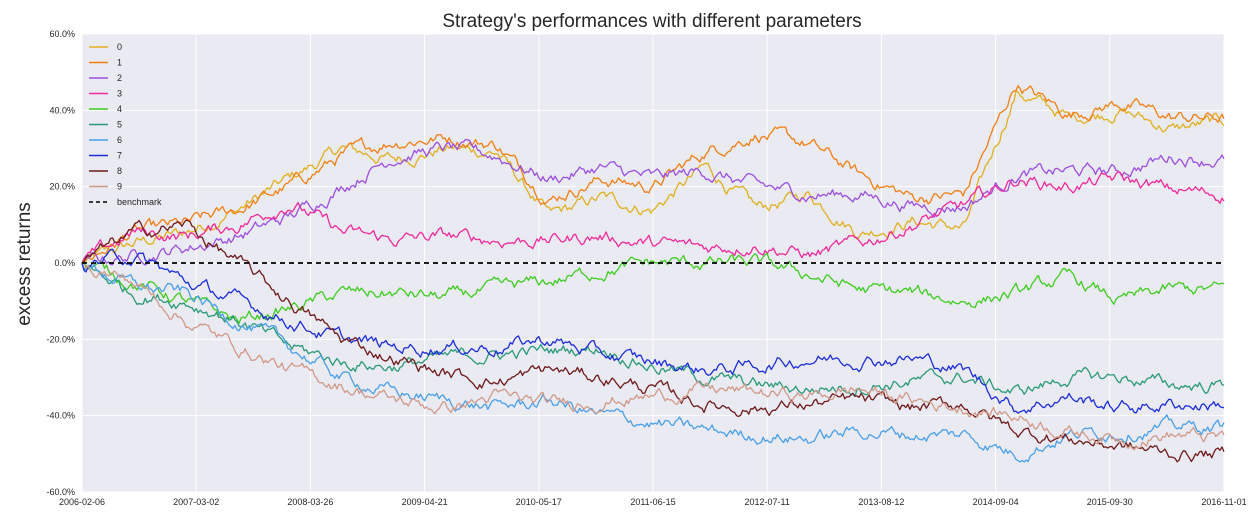 This screenshot has width=1254, height=519. I want to click on y-tick-label: 20.0%, so click(62, 187).